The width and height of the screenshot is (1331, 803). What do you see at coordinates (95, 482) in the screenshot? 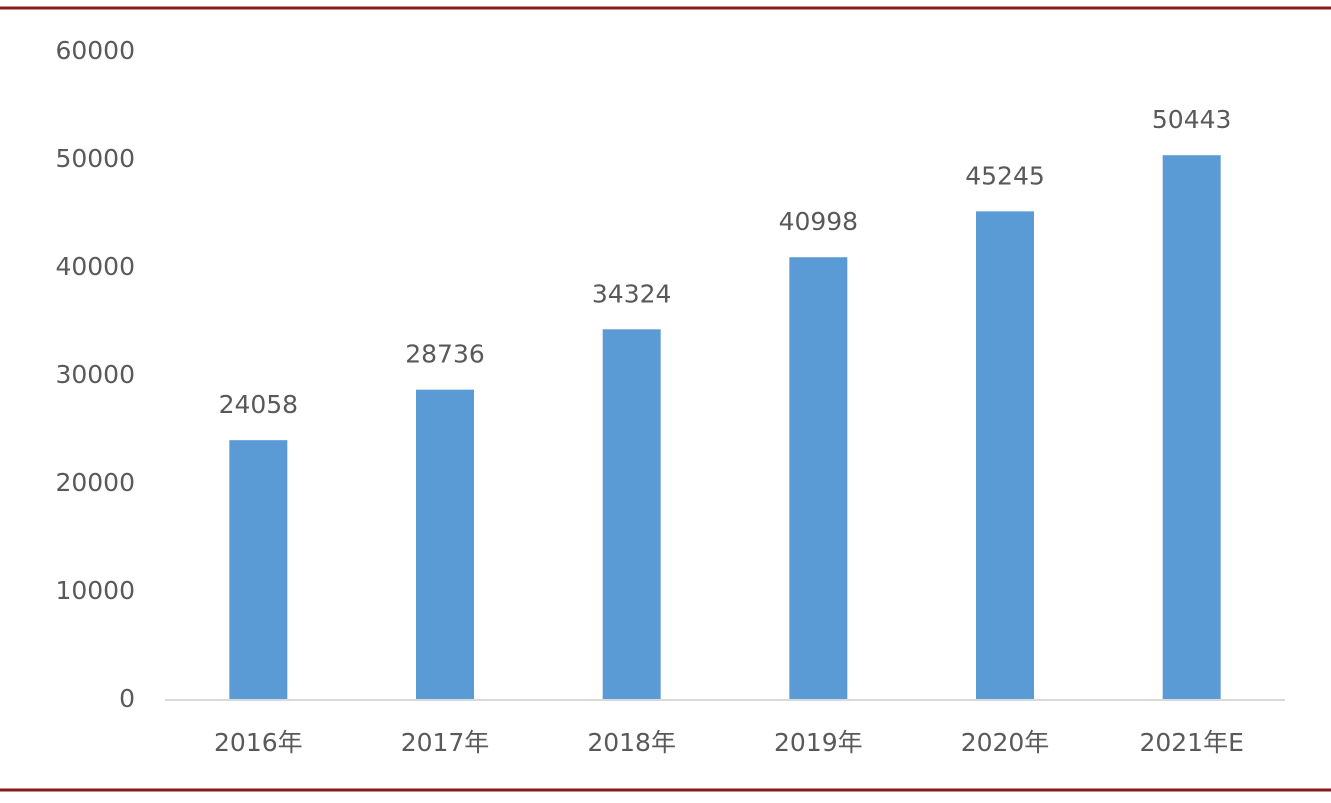
I see `y-tick-label: 20000` at bounding box center [95, 482].